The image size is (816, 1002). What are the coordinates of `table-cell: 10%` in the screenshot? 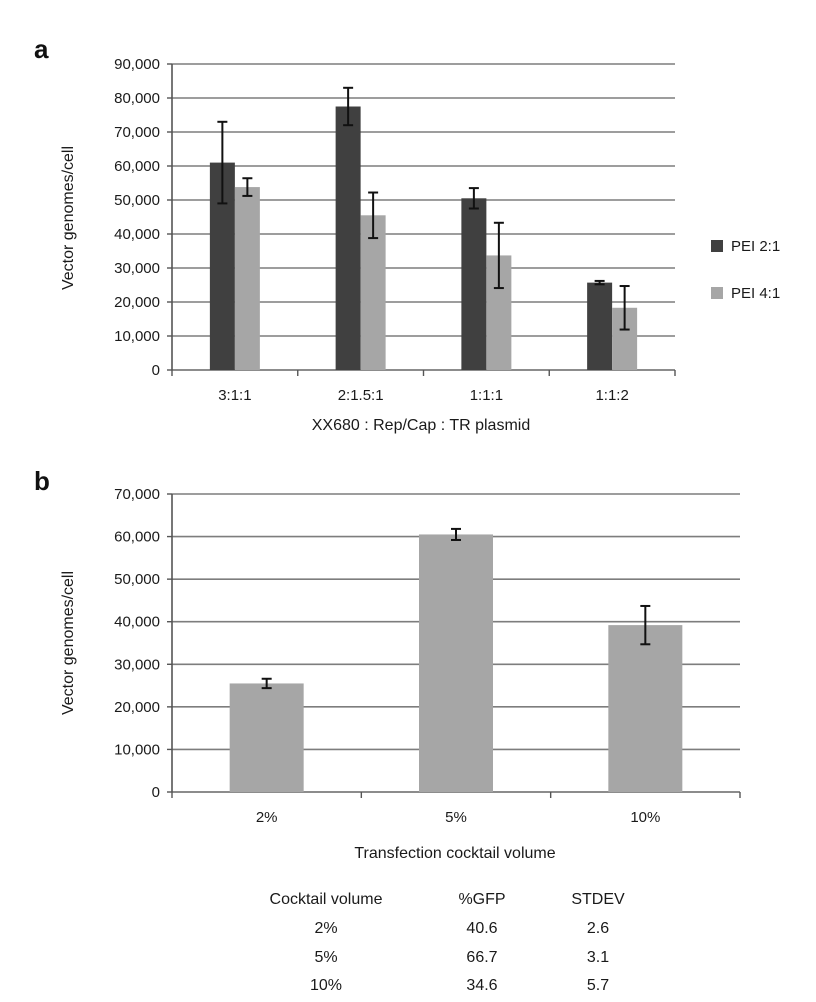 It's located at (326, 985).